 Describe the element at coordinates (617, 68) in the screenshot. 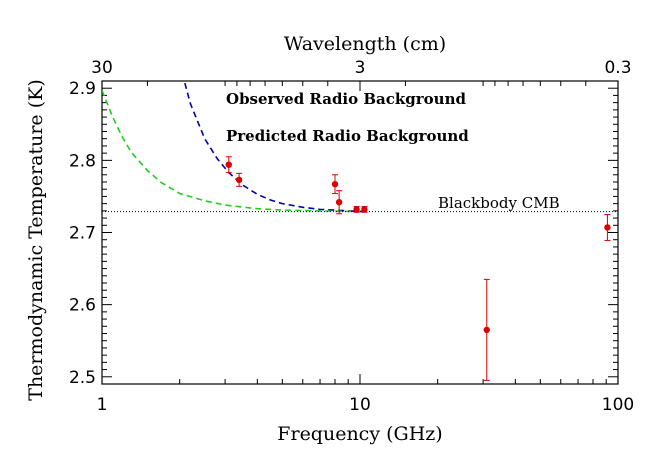

I see `top-tick-label: 0.3` at that location.